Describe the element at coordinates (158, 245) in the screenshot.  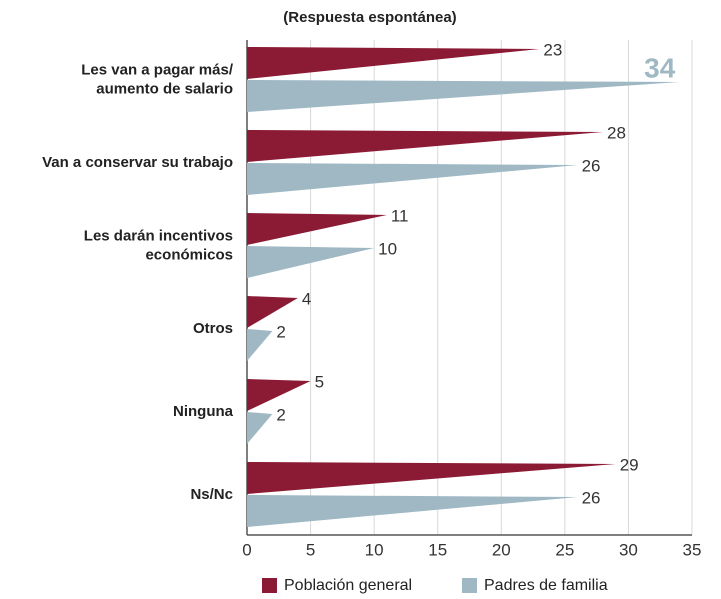
I see `category-label: Les darán incentivos económicos` at that location.